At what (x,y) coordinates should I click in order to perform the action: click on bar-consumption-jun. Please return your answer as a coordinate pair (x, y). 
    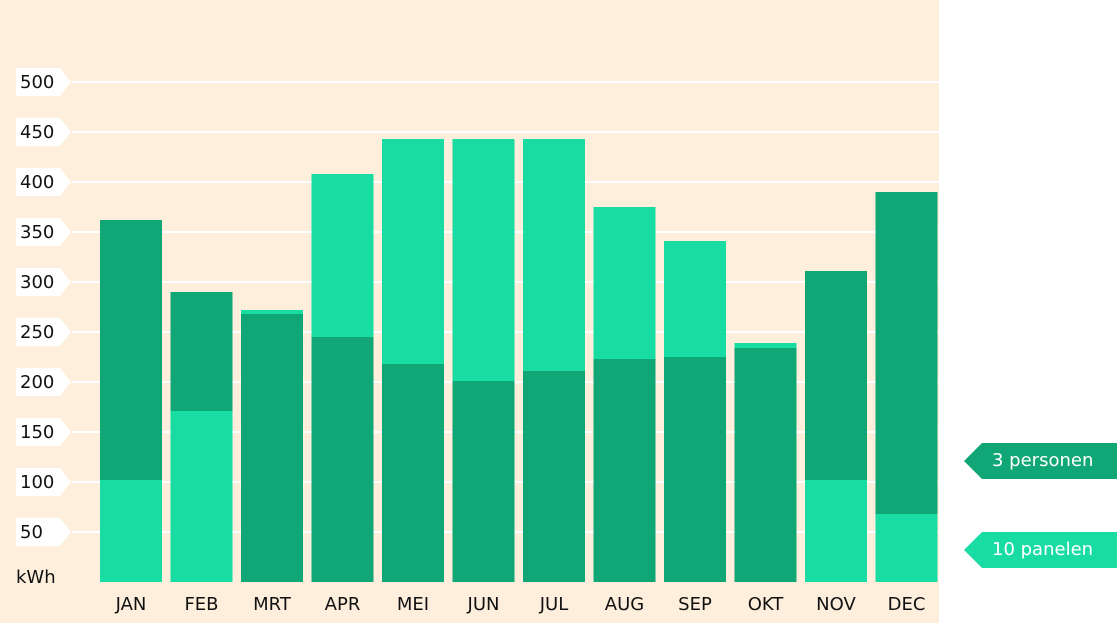
    Looking at the image, I should click on (483, 481).